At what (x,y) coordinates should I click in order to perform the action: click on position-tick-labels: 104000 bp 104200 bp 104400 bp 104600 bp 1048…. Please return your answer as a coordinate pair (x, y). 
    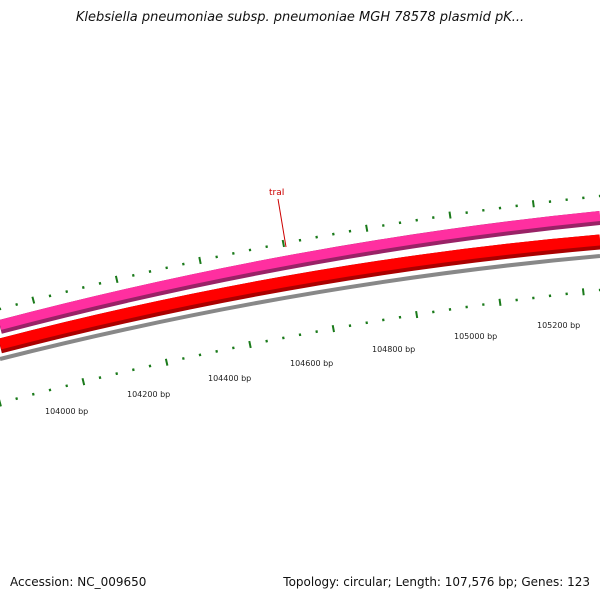
    Looking at the image, I should click on (312, 368).